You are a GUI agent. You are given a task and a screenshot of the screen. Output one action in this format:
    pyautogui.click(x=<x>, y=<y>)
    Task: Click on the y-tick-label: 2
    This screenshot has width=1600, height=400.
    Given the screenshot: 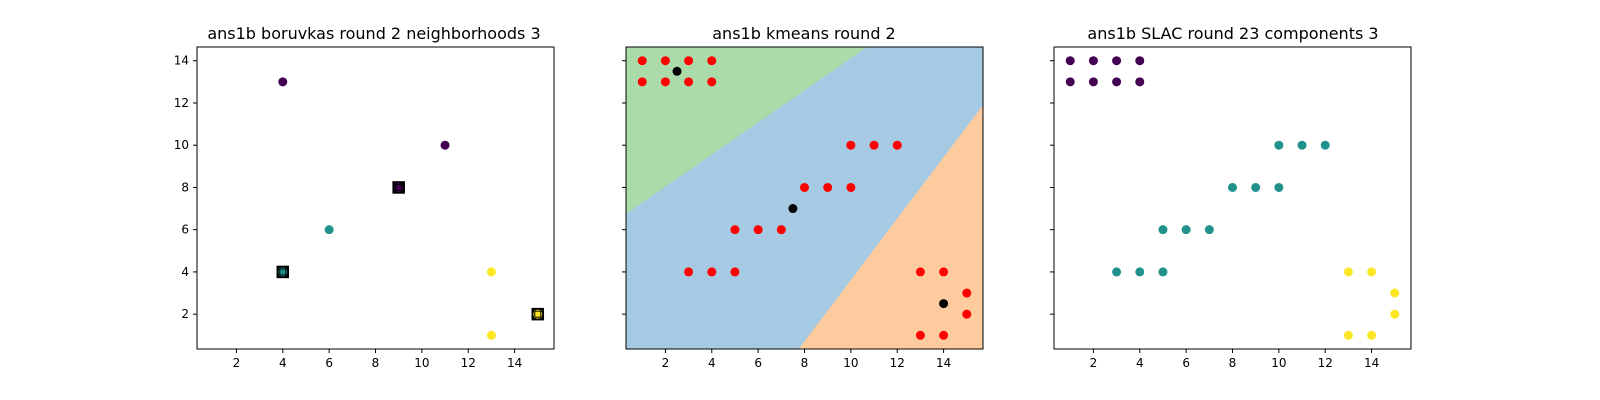 What is the action you would take?
    pyautogui.click(x=185, y=314)
    